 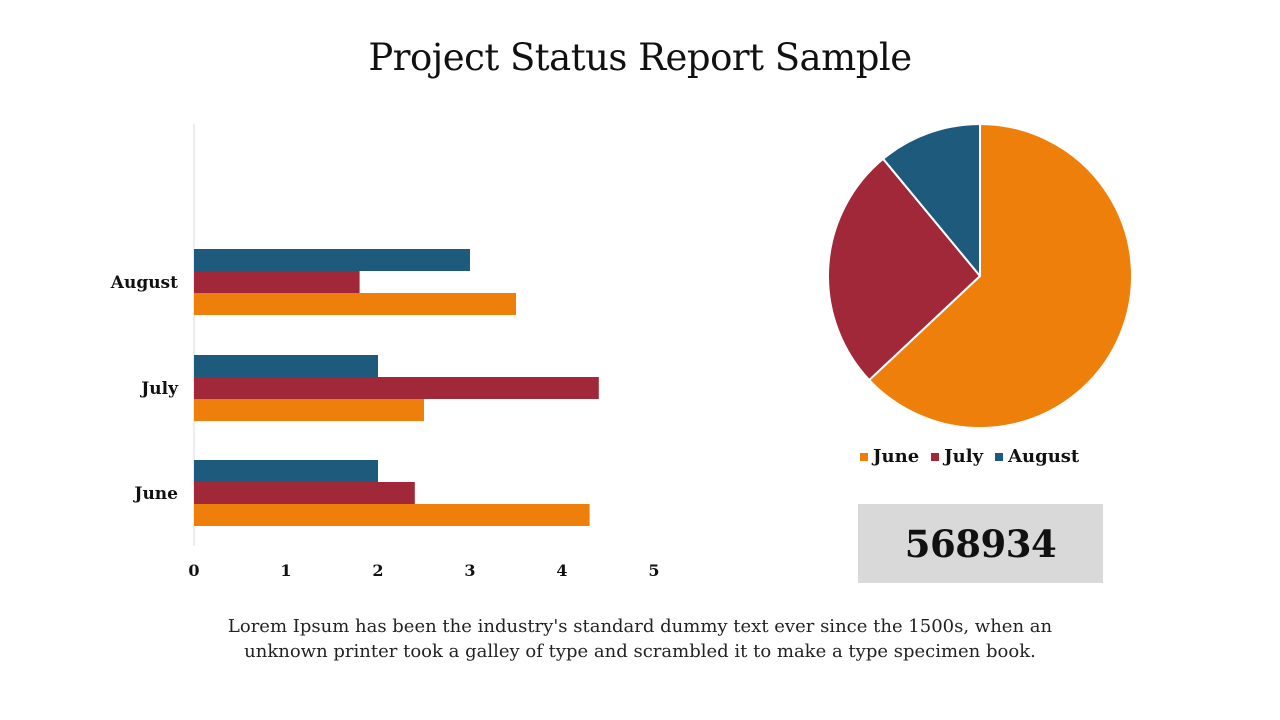 I want to click on bar-august-july, so click(x=277, y=282).